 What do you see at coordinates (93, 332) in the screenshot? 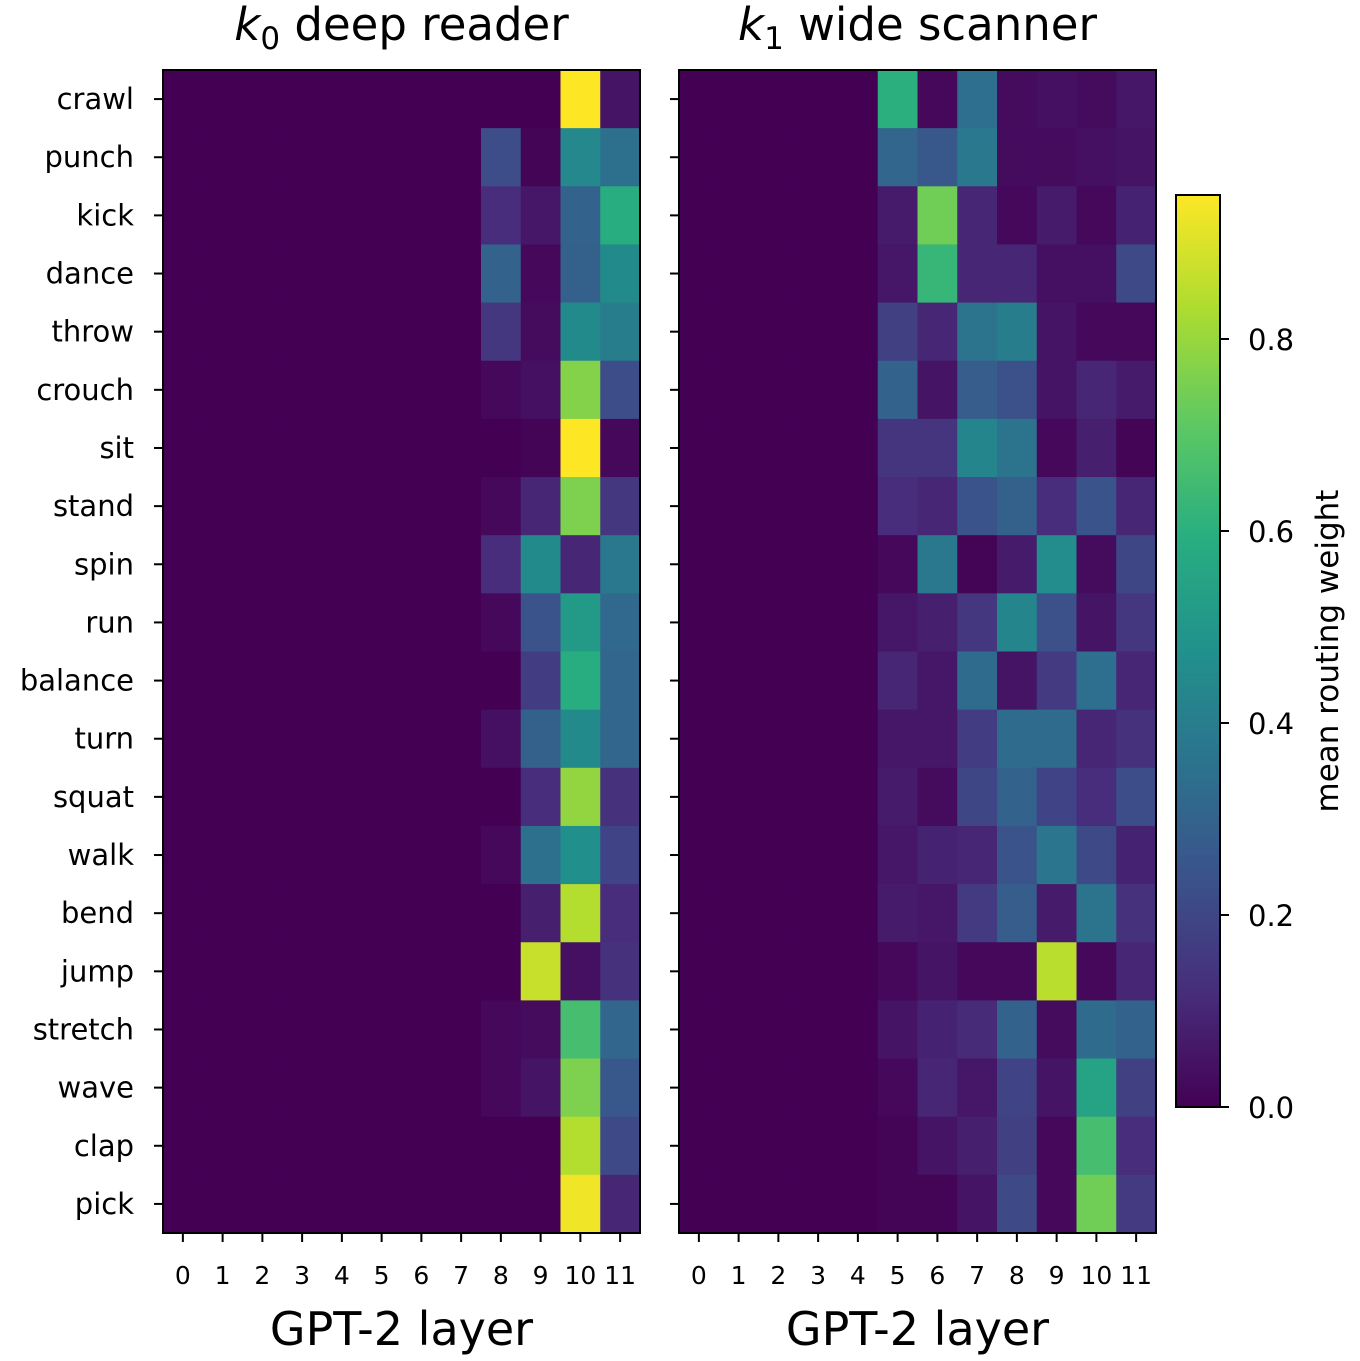
I see `y-tick-label: throw` at bounding box center [93, 332].